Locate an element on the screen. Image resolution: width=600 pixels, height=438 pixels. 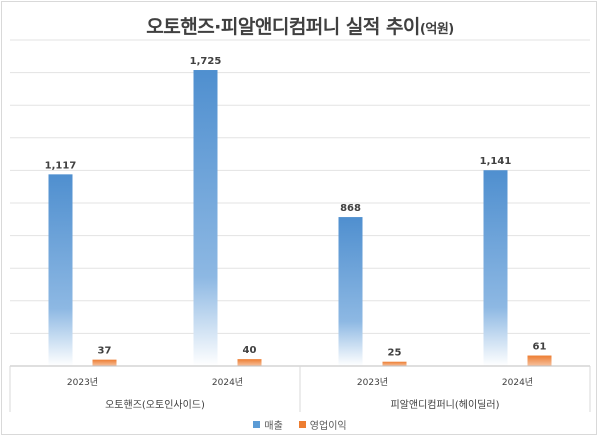
data-label-revenue: 1,725 is located at coordinates (206, 61).